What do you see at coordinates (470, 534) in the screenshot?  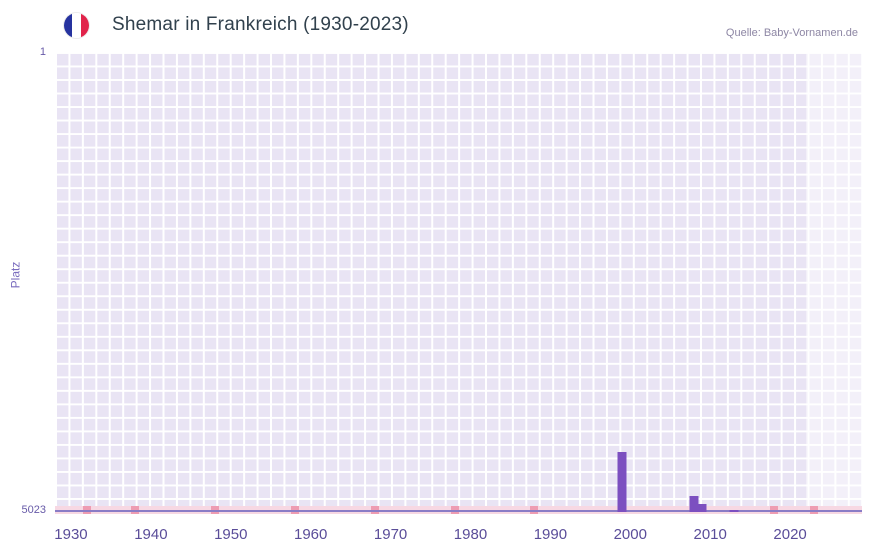 I see `x-tick-label-1980: 1980` at bounding box center [470, 534].